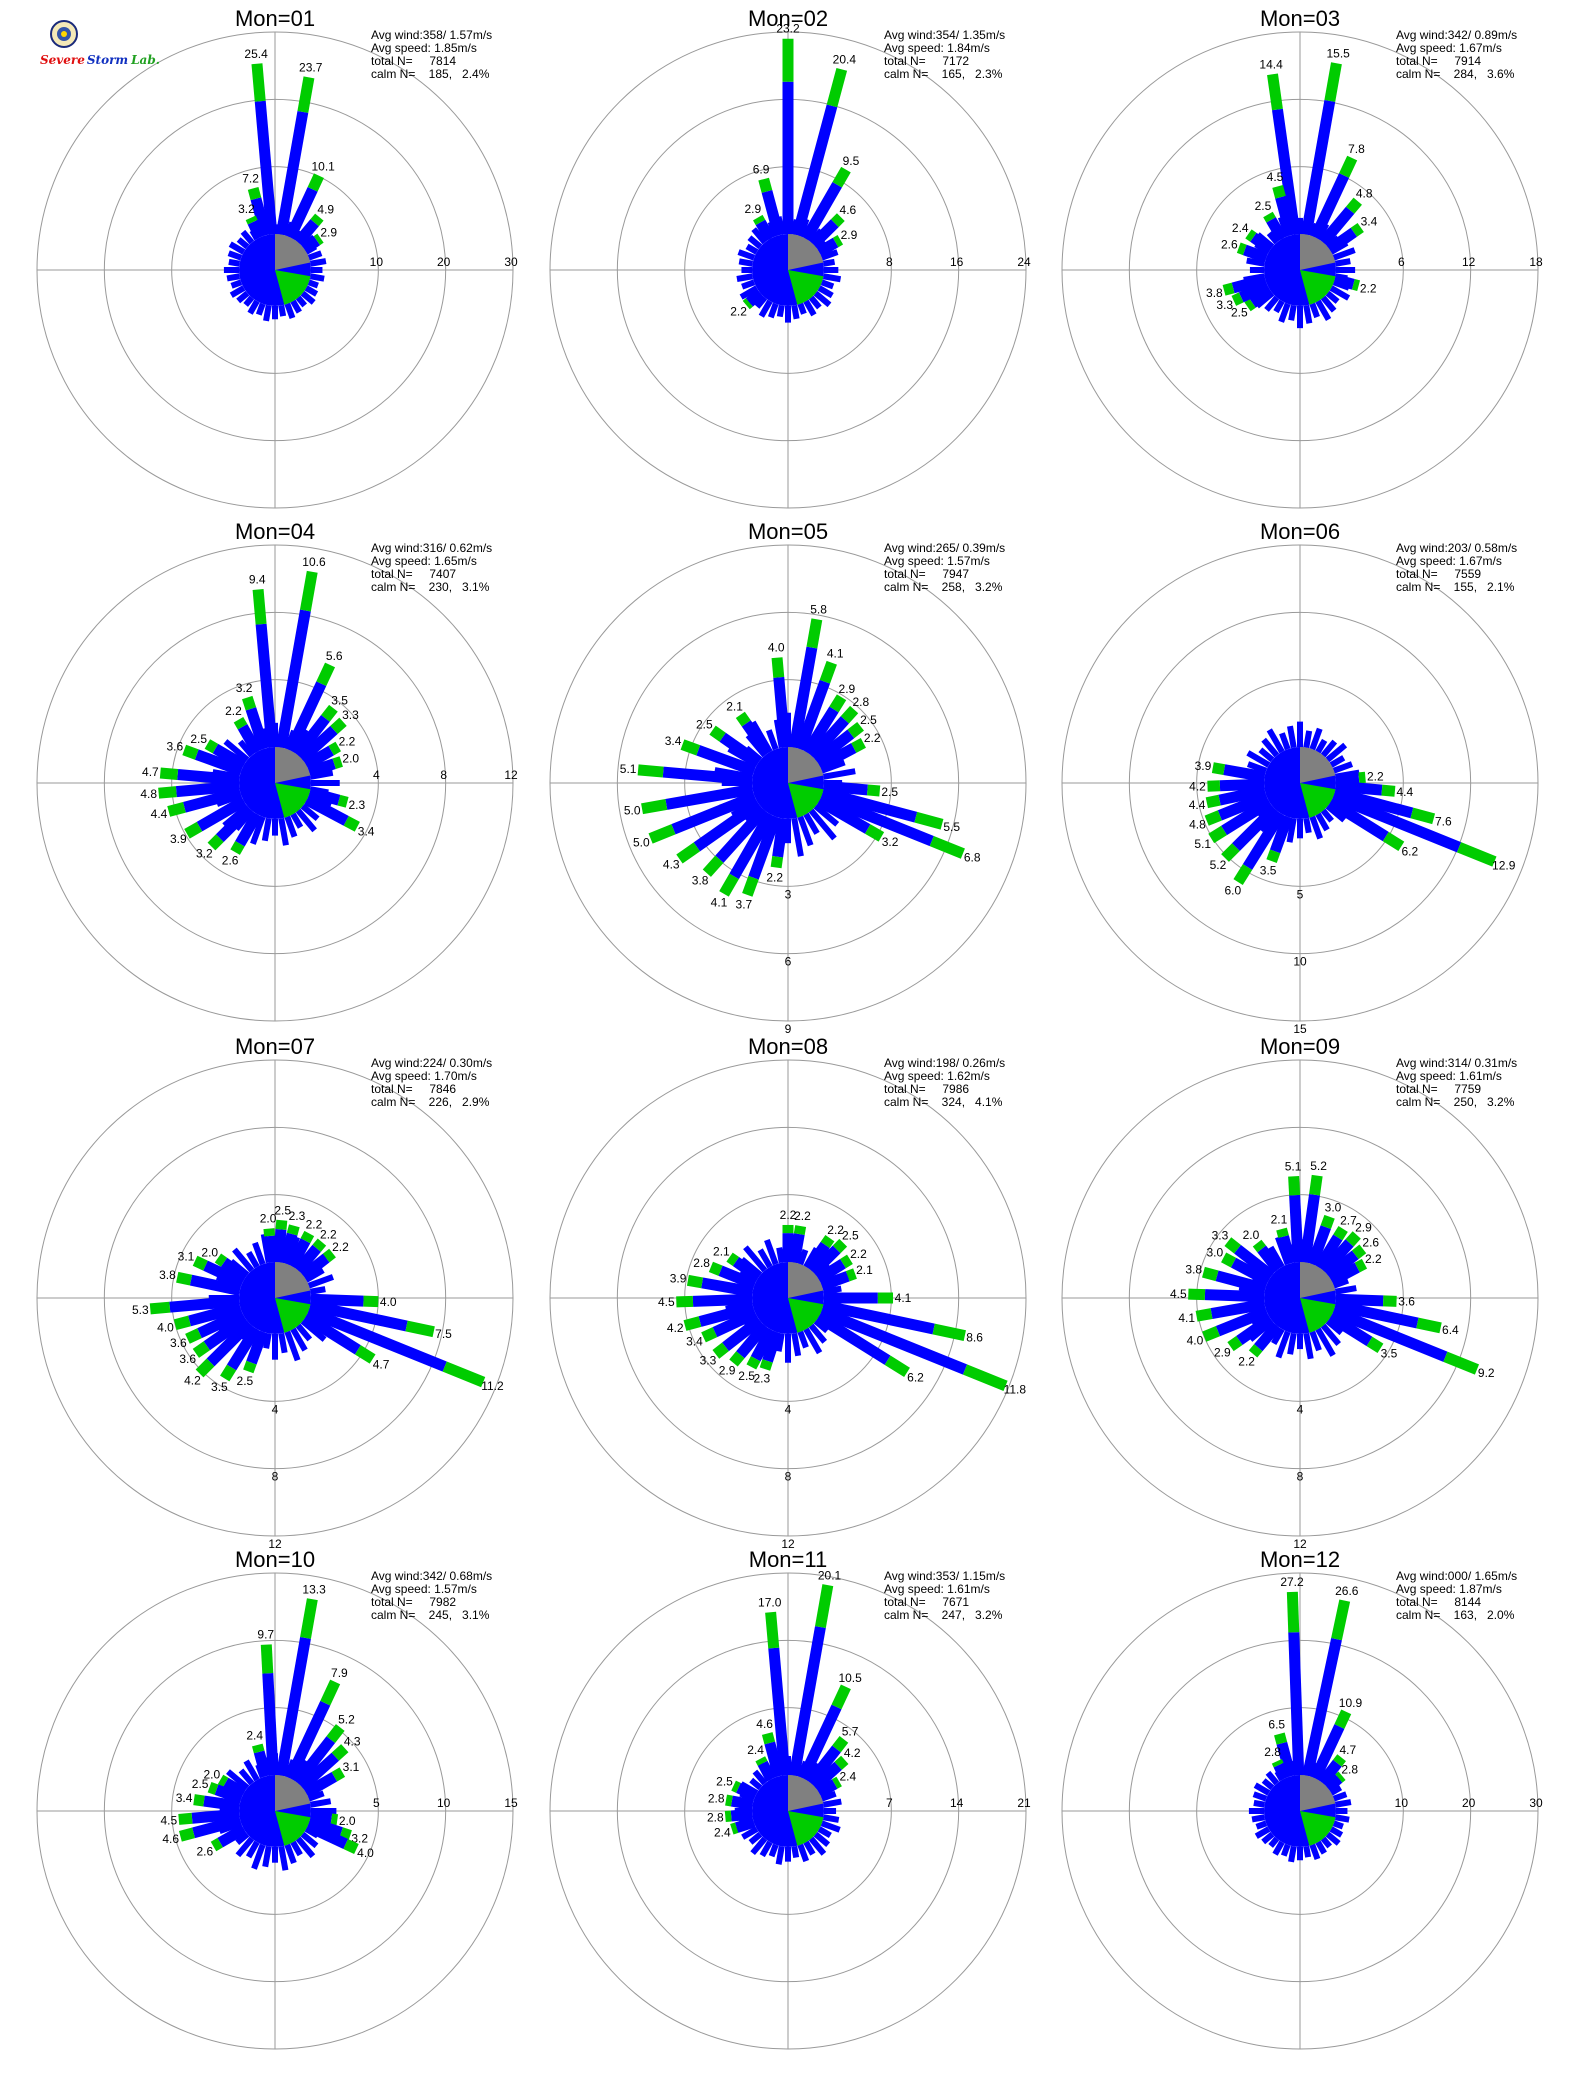 This screenshot has height=2090, width=1580. Describe the element at coordinates (388, 1302) in the screenshot. I see `bar-value-label: 4.0` at that location.